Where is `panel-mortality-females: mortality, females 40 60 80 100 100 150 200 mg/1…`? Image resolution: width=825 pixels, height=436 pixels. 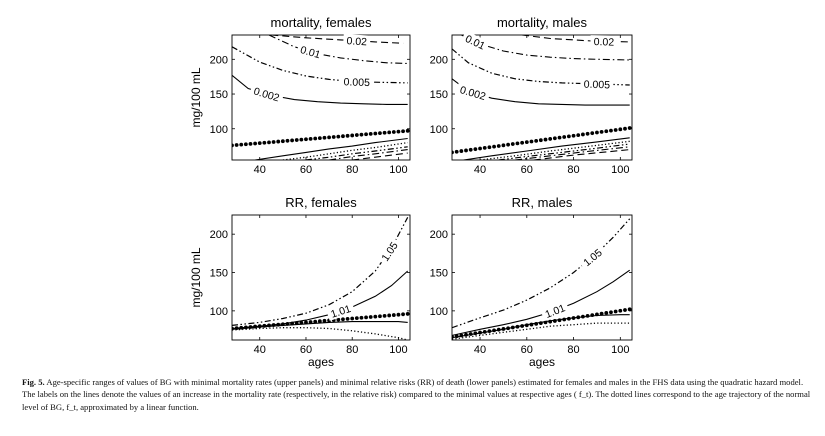 panel-mortality-females: mortality, females 40 60 80 100 100 150 200 mg/1… is located at coordinates (300, 95).